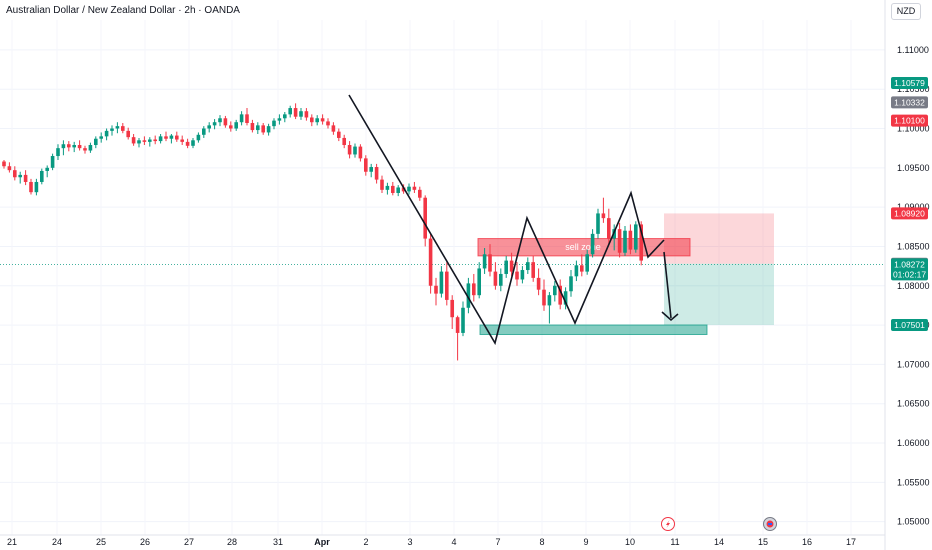 This screenshot has width=932, height=550. I want to click on position-target-area, so click(719, 294).